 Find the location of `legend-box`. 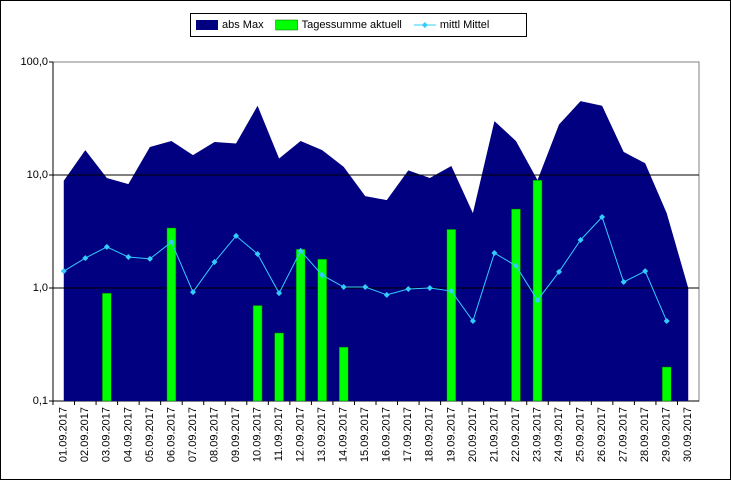

legend-box is located at coordinates (358, 25).